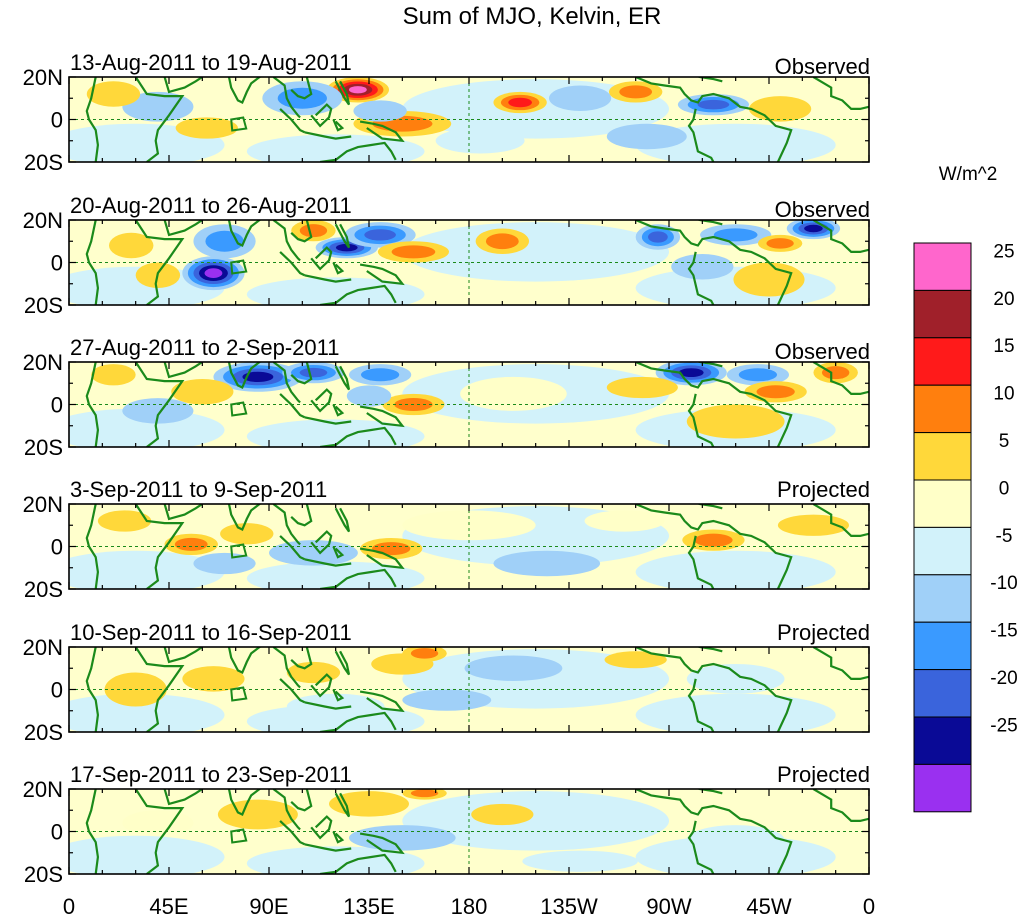 Image resolution: width=1021 pixels, height=921 pixels. Describe the element at coordinates (768, 906) in the screenshot. I see `x-tick-label: 45W` at that location.